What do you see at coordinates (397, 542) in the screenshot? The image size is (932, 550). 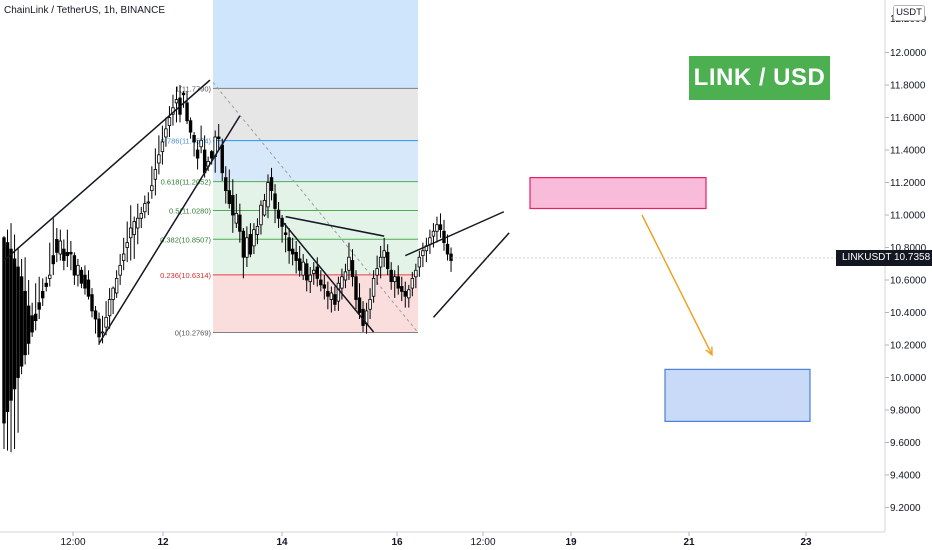 I see `x-tick-label: 16` at bounding box center [397, 542].